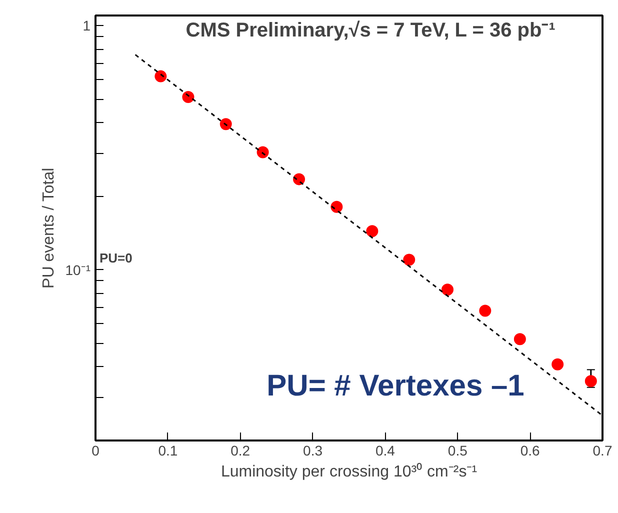 Image resolution: width=618 pixels, height=513 pixels. What do you see at coordinates (116, 258) in the screenshot?
I see `annotation: PU=0` at bounding box center [116, 258].